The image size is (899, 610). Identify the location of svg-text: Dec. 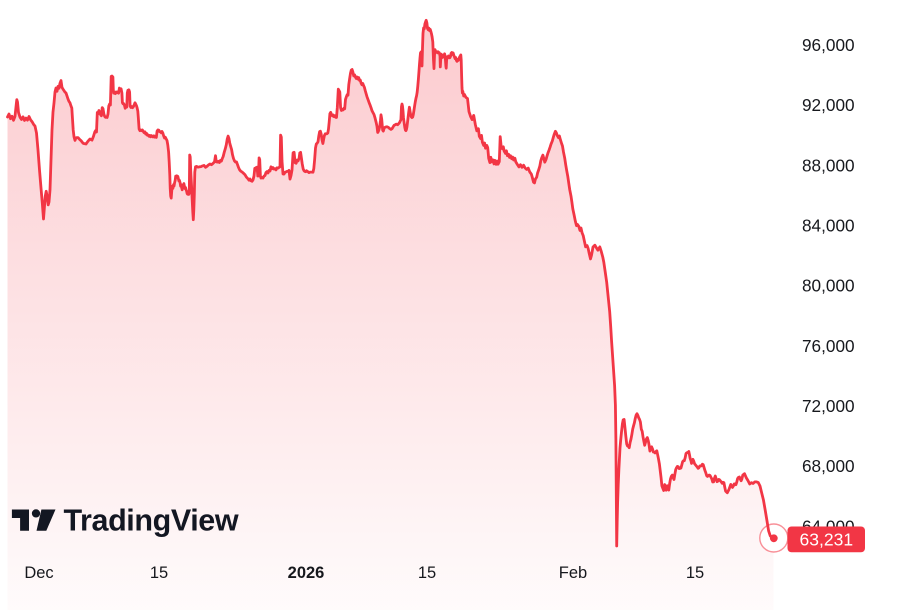
(38, 573).